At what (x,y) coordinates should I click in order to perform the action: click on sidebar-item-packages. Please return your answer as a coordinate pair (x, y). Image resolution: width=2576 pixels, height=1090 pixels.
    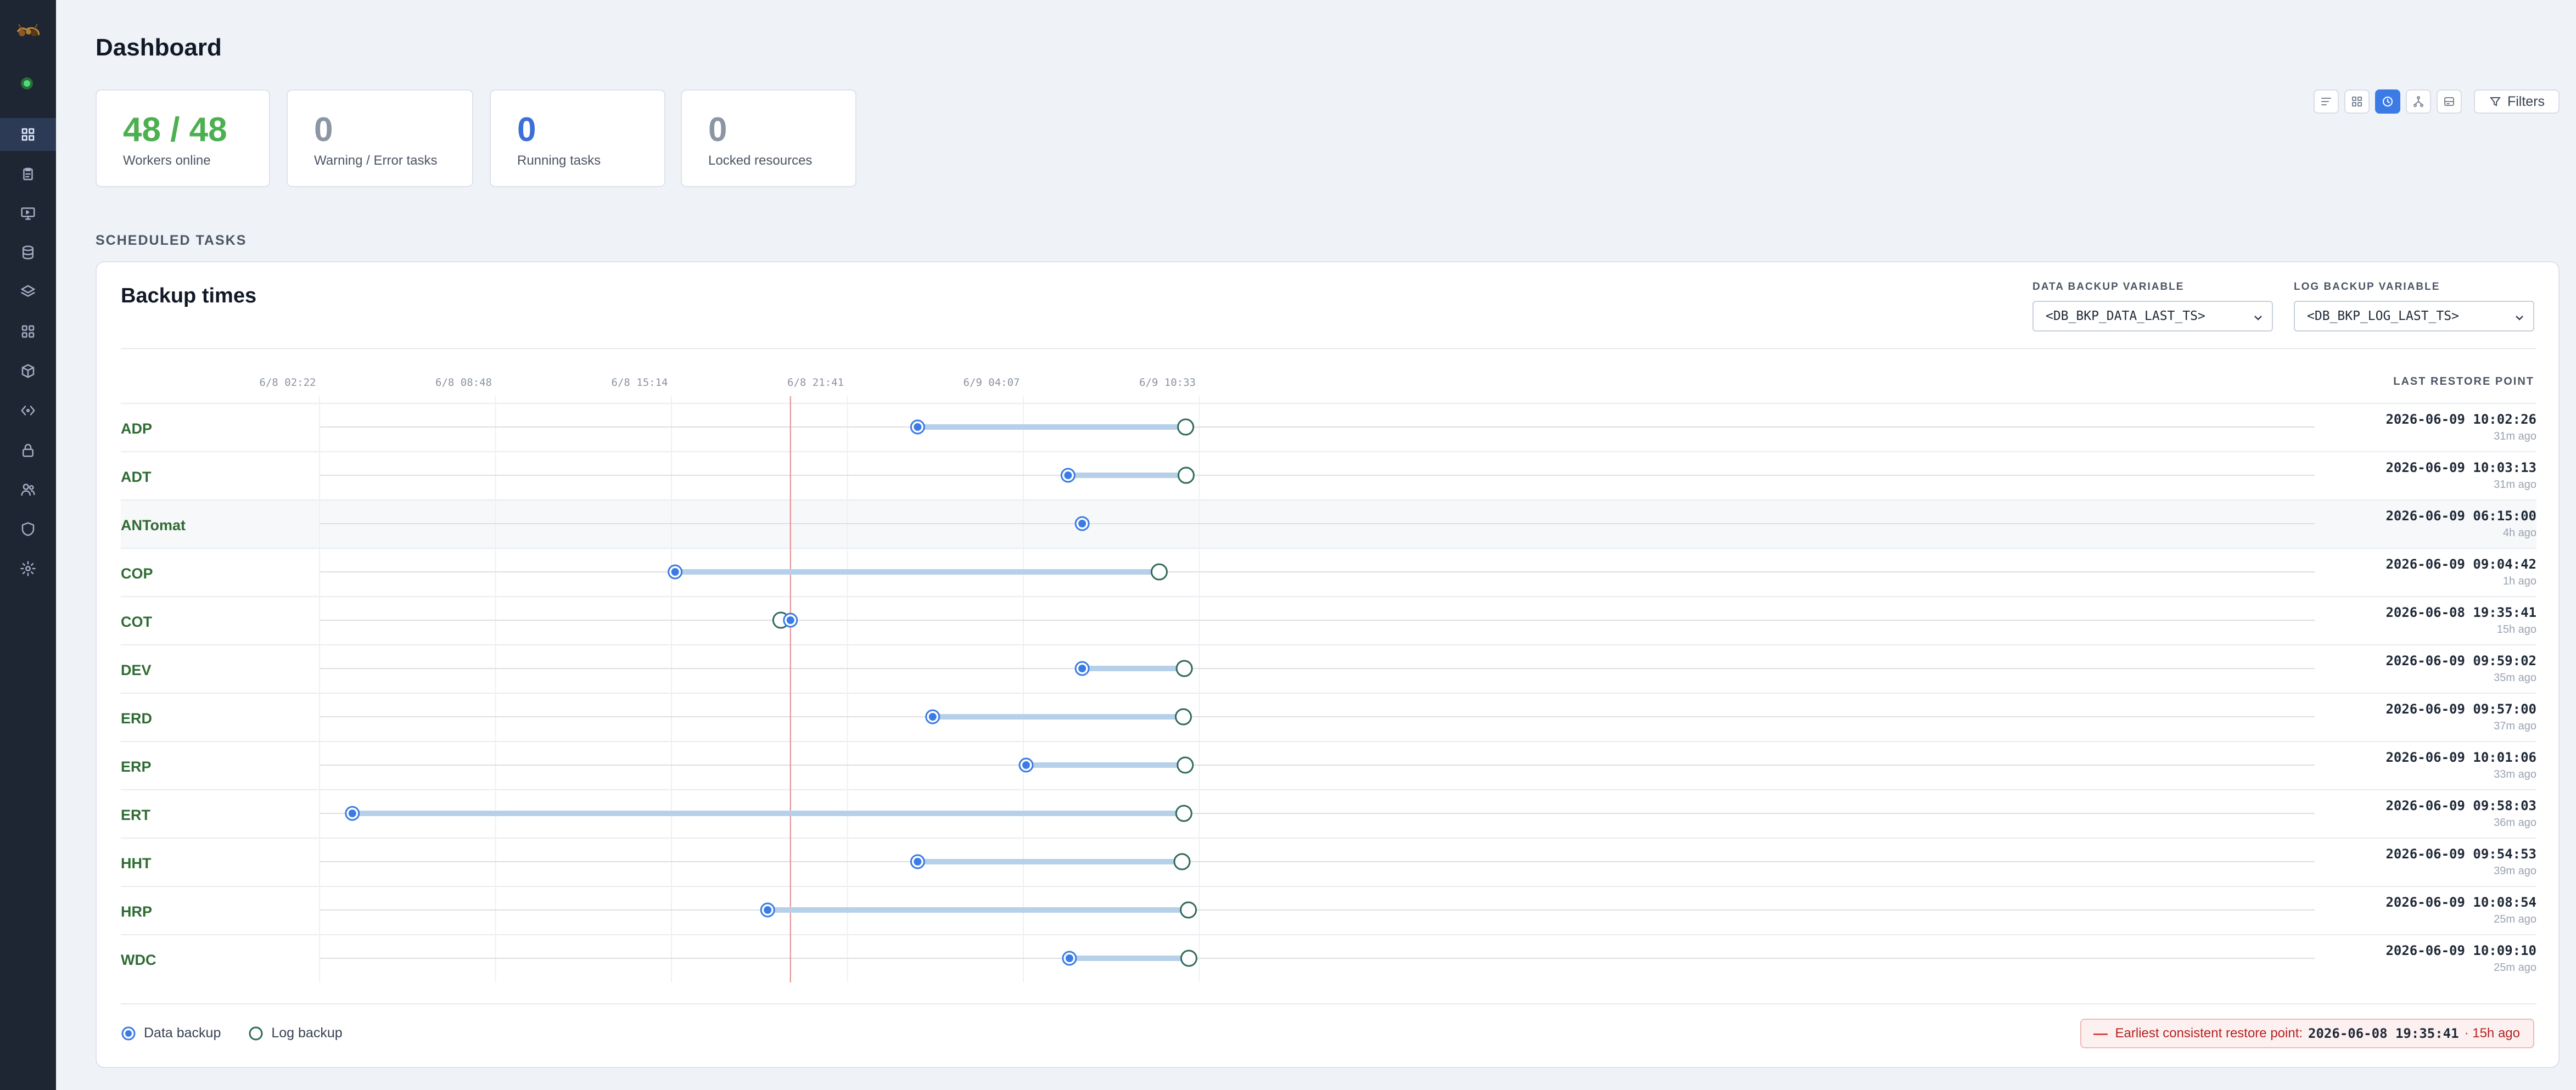
    Looking at the image, I should click on (28, 371).